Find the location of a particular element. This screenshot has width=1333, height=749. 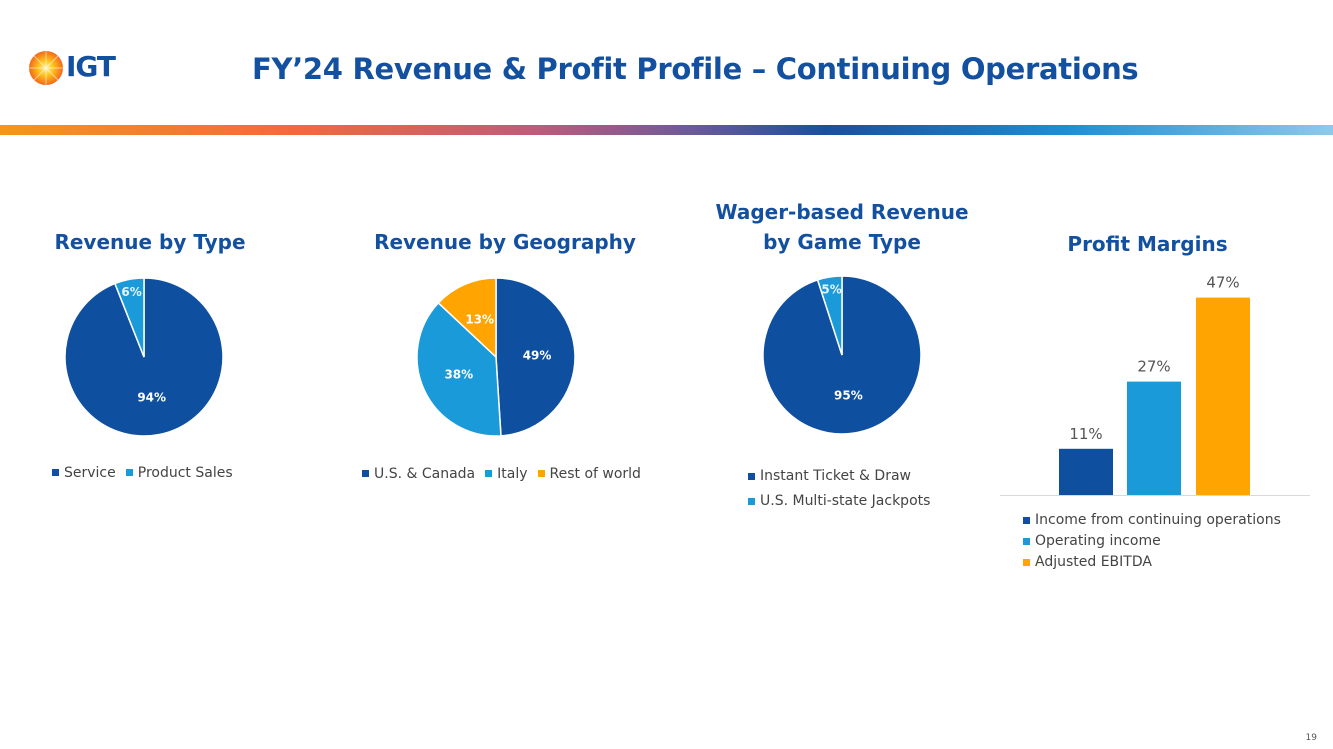

bar-label-operating-income: 27% is located at coordinates (1153, 367).